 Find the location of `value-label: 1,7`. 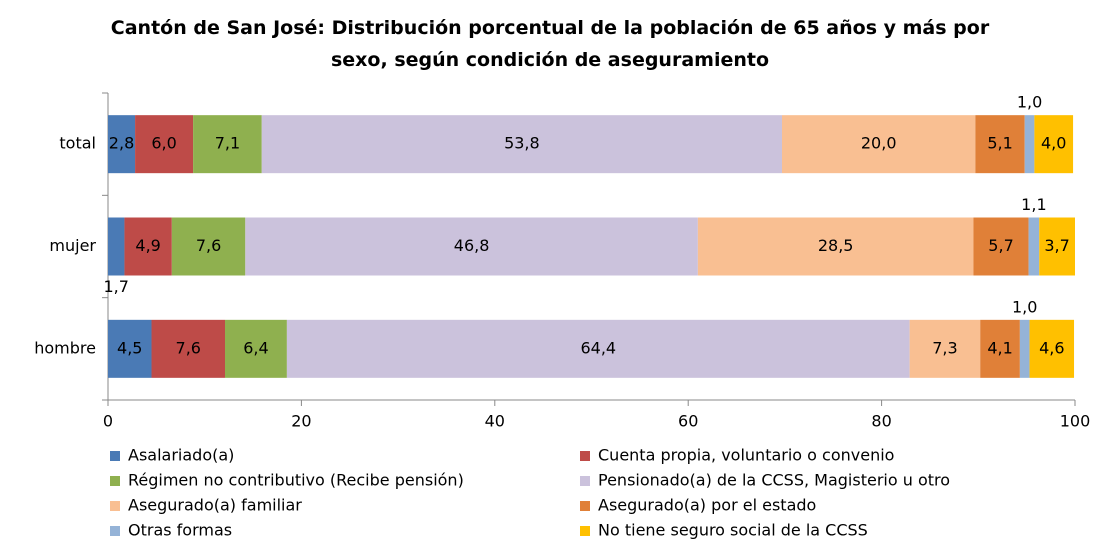

value-label: 1,7 is located at coordinates (115, 286).